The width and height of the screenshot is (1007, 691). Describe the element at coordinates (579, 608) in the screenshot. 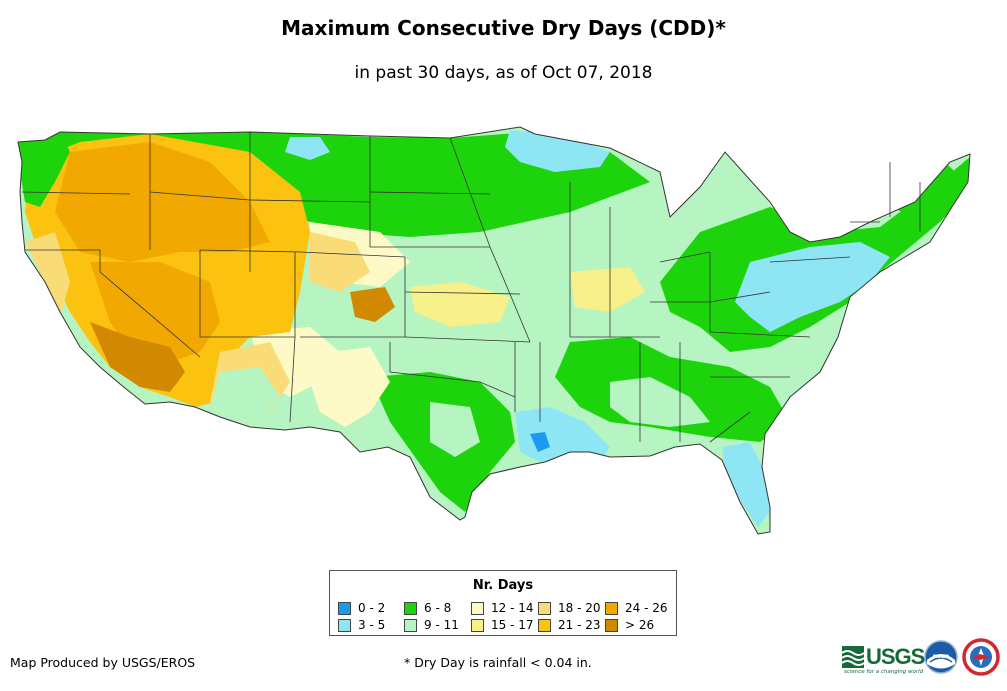

I see `legend-label: 18 - 20` at that location.